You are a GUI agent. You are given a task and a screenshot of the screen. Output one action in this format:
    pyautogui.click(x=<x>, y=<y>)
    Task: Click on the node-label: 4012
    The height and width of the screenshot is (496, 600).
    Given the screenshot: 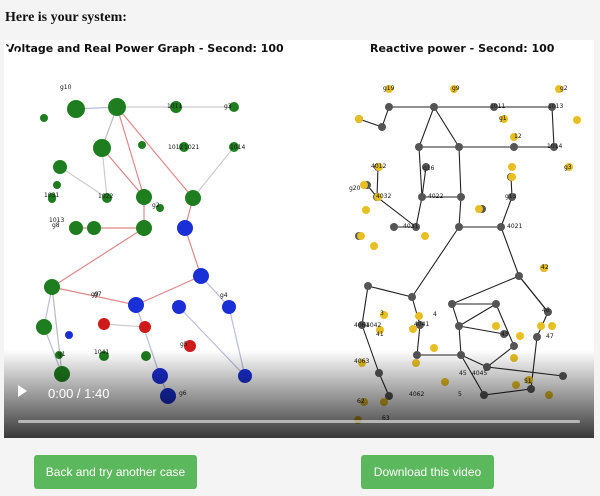 What is the action you would take?
    pyautogui.click(x=378, y=166)
    